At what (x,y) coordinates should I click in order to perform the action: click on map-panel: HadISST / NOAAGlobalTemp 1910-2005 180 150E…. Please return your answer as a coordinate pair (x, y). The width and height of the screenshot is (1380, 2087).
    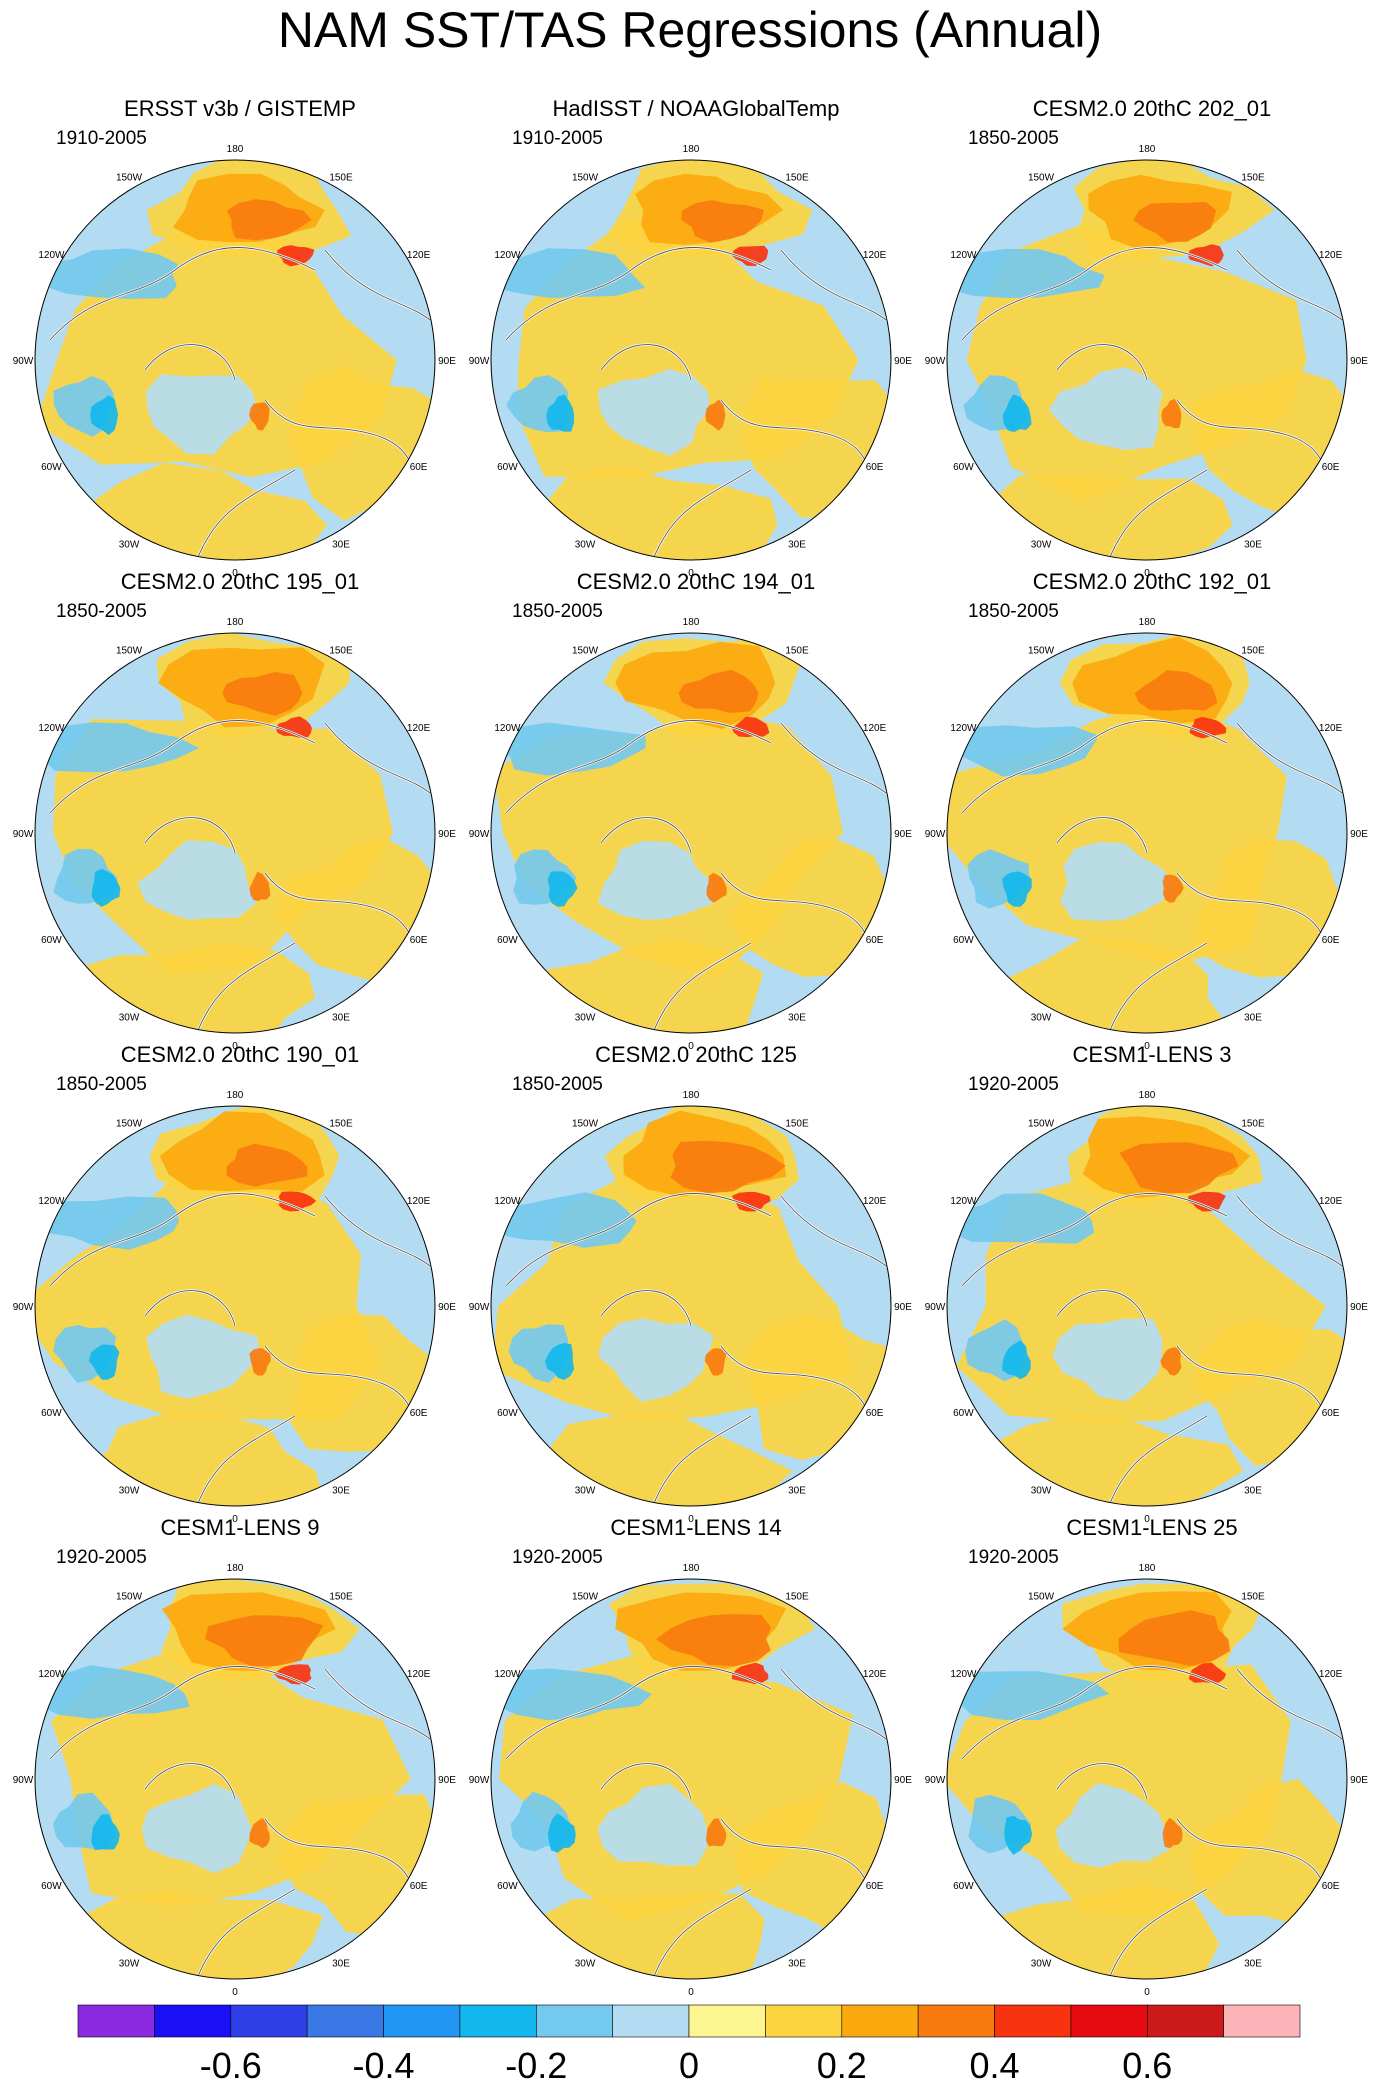
    Looking at the image, I should click on (692, 337).